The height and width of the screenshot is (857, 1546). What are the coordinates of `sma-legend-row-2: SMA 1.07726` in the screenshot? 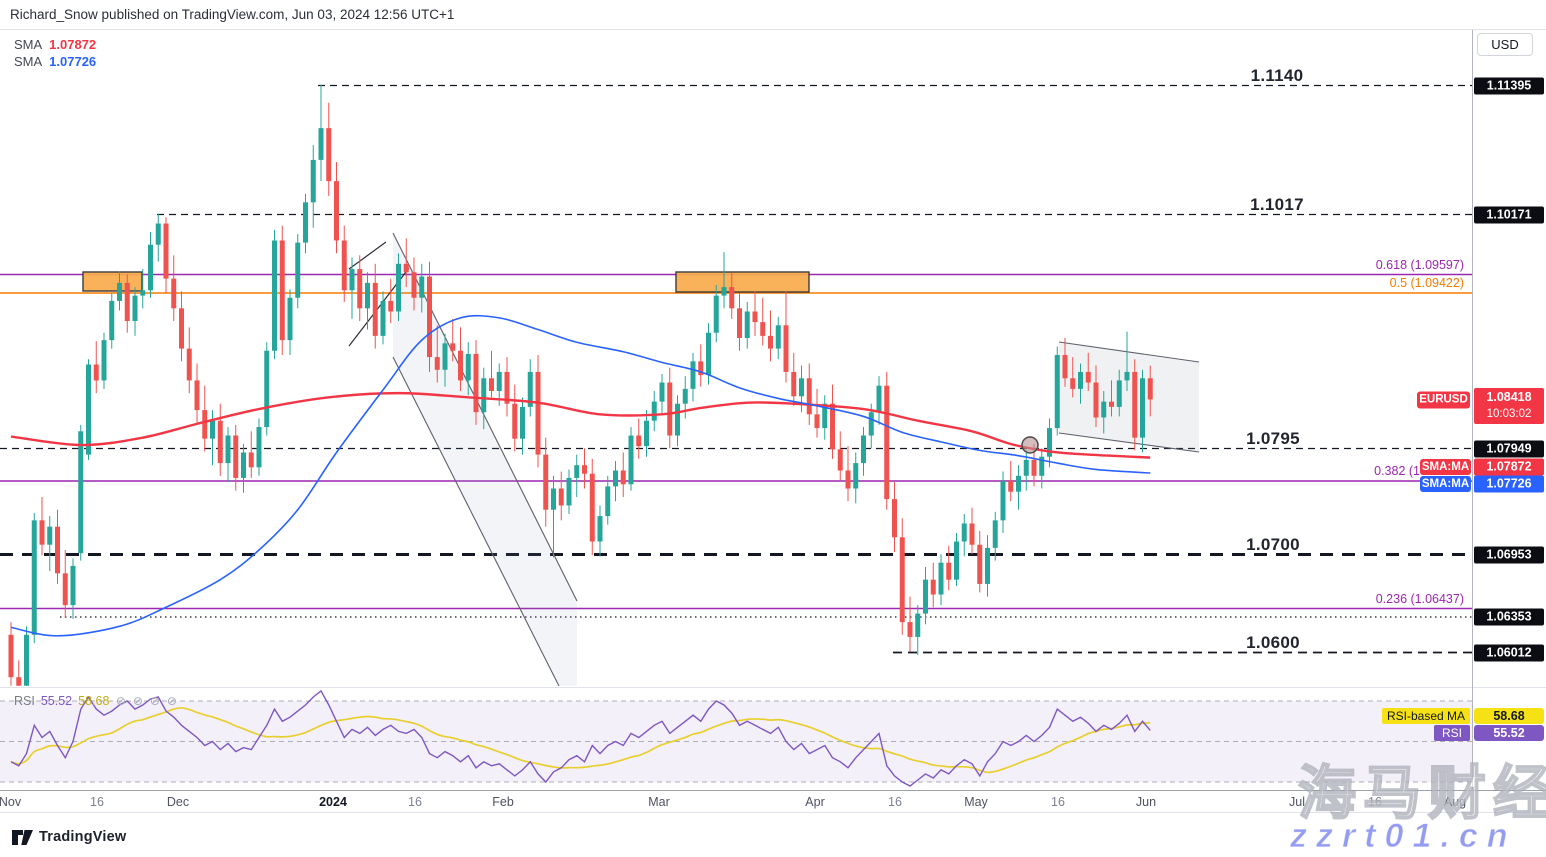 It's located at (55, 61).